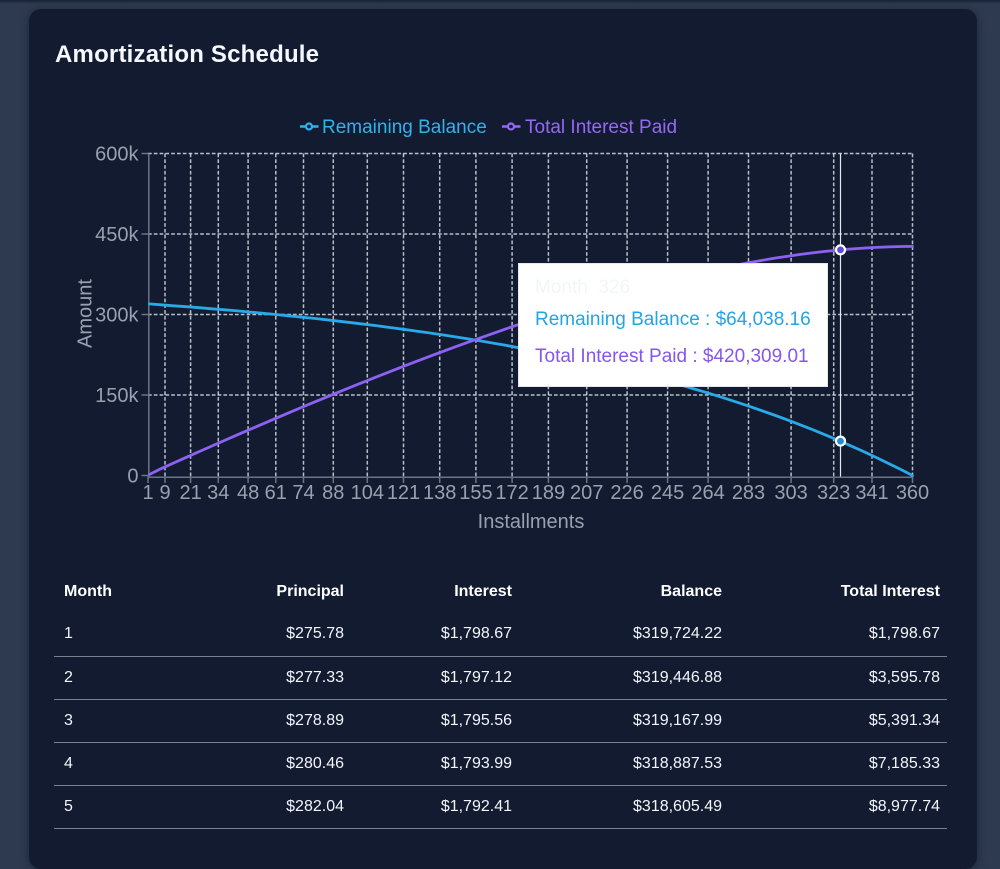 The image size is (1000, 869). What do you see at coordinates (912, 493) in the screenshot?
I see `svg-text: 360` at bounding box center [912, 493].